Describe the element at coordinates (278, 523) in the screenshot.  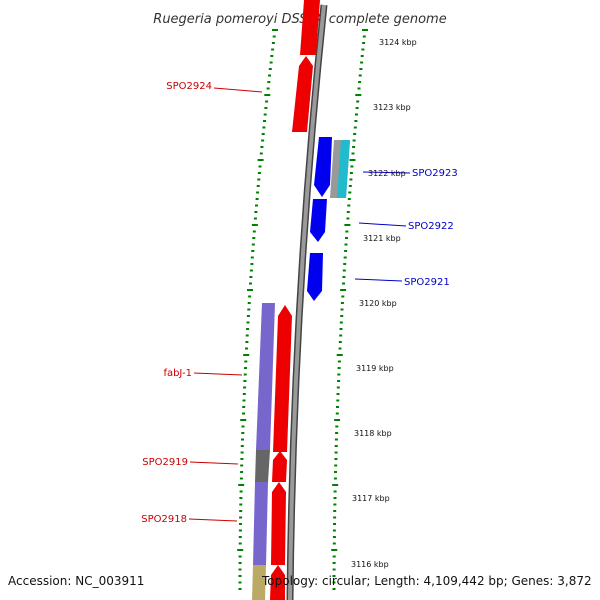
I see `gene-arrow-SPO2918` at that location.